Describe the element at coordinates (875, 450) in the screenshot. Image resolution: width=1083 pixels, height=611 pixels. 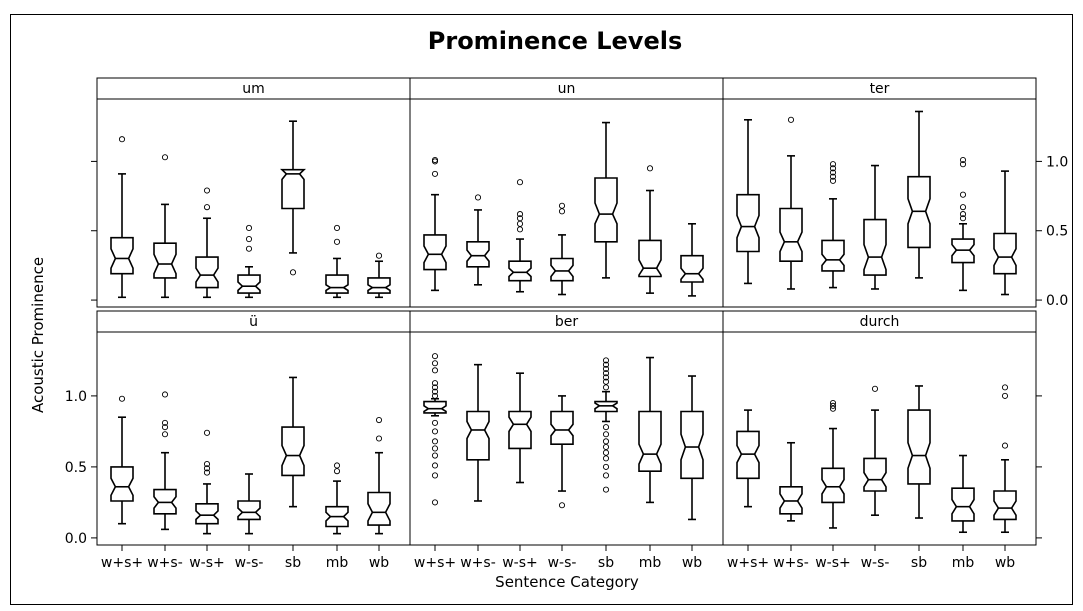
I see `box-w-s-` at that location.